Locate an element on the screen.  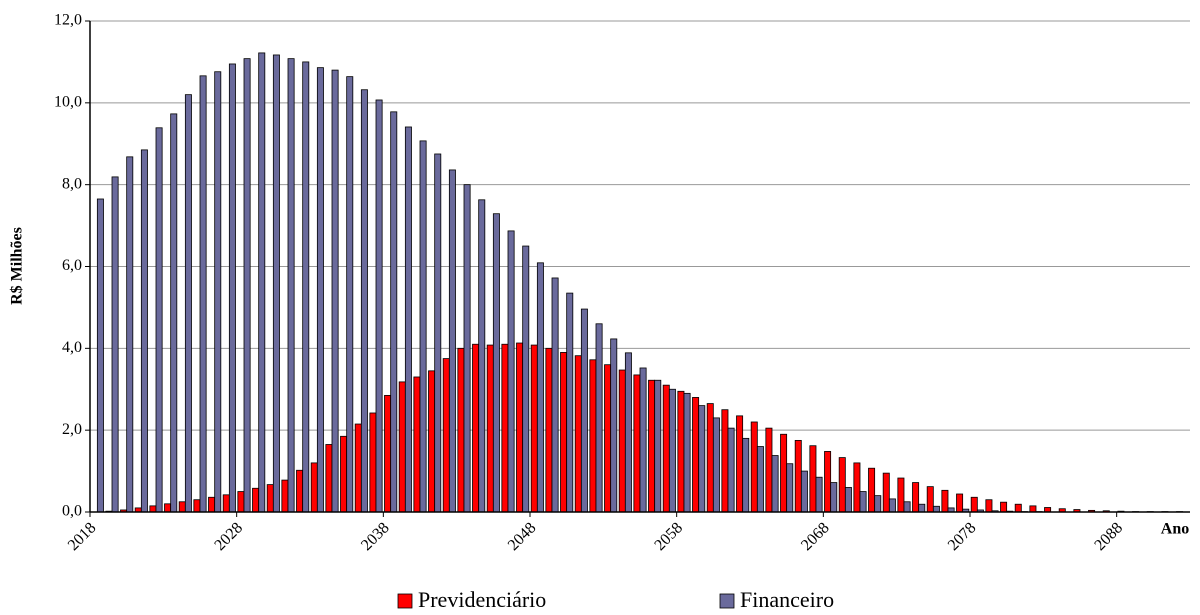
legend-label: Financeiro is located at coordinates (787, 599).